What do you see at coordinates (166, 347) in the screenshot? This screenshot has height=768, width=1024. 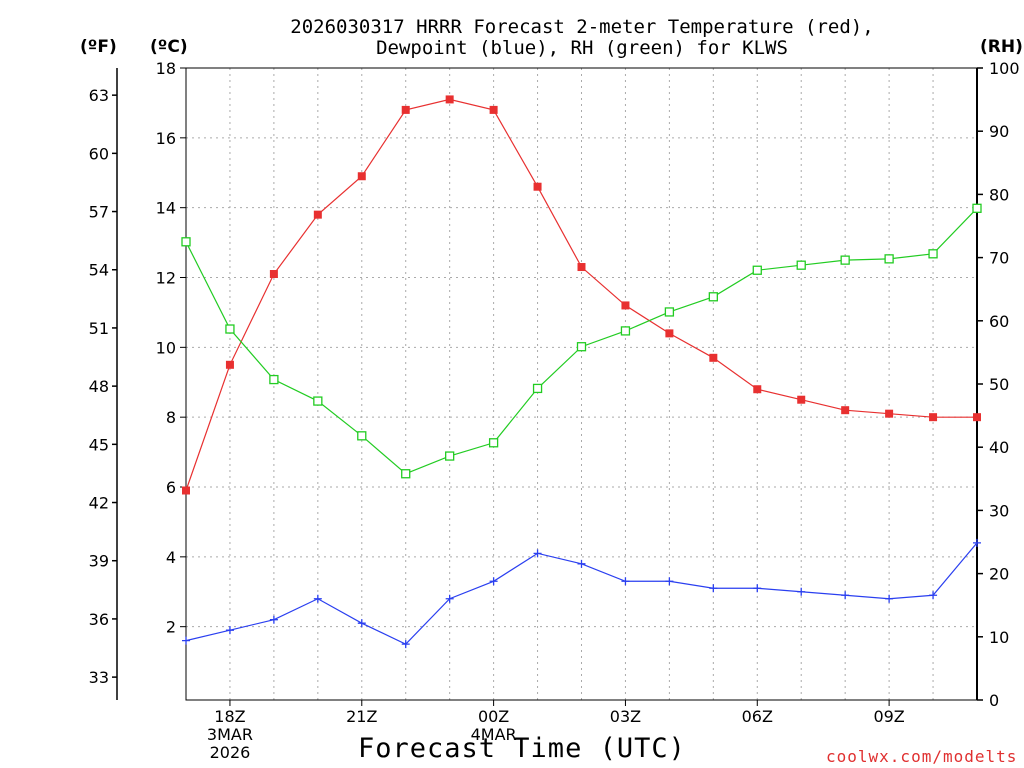 I see `celsius-tick-label: 10` at bounding box center [166, 347].